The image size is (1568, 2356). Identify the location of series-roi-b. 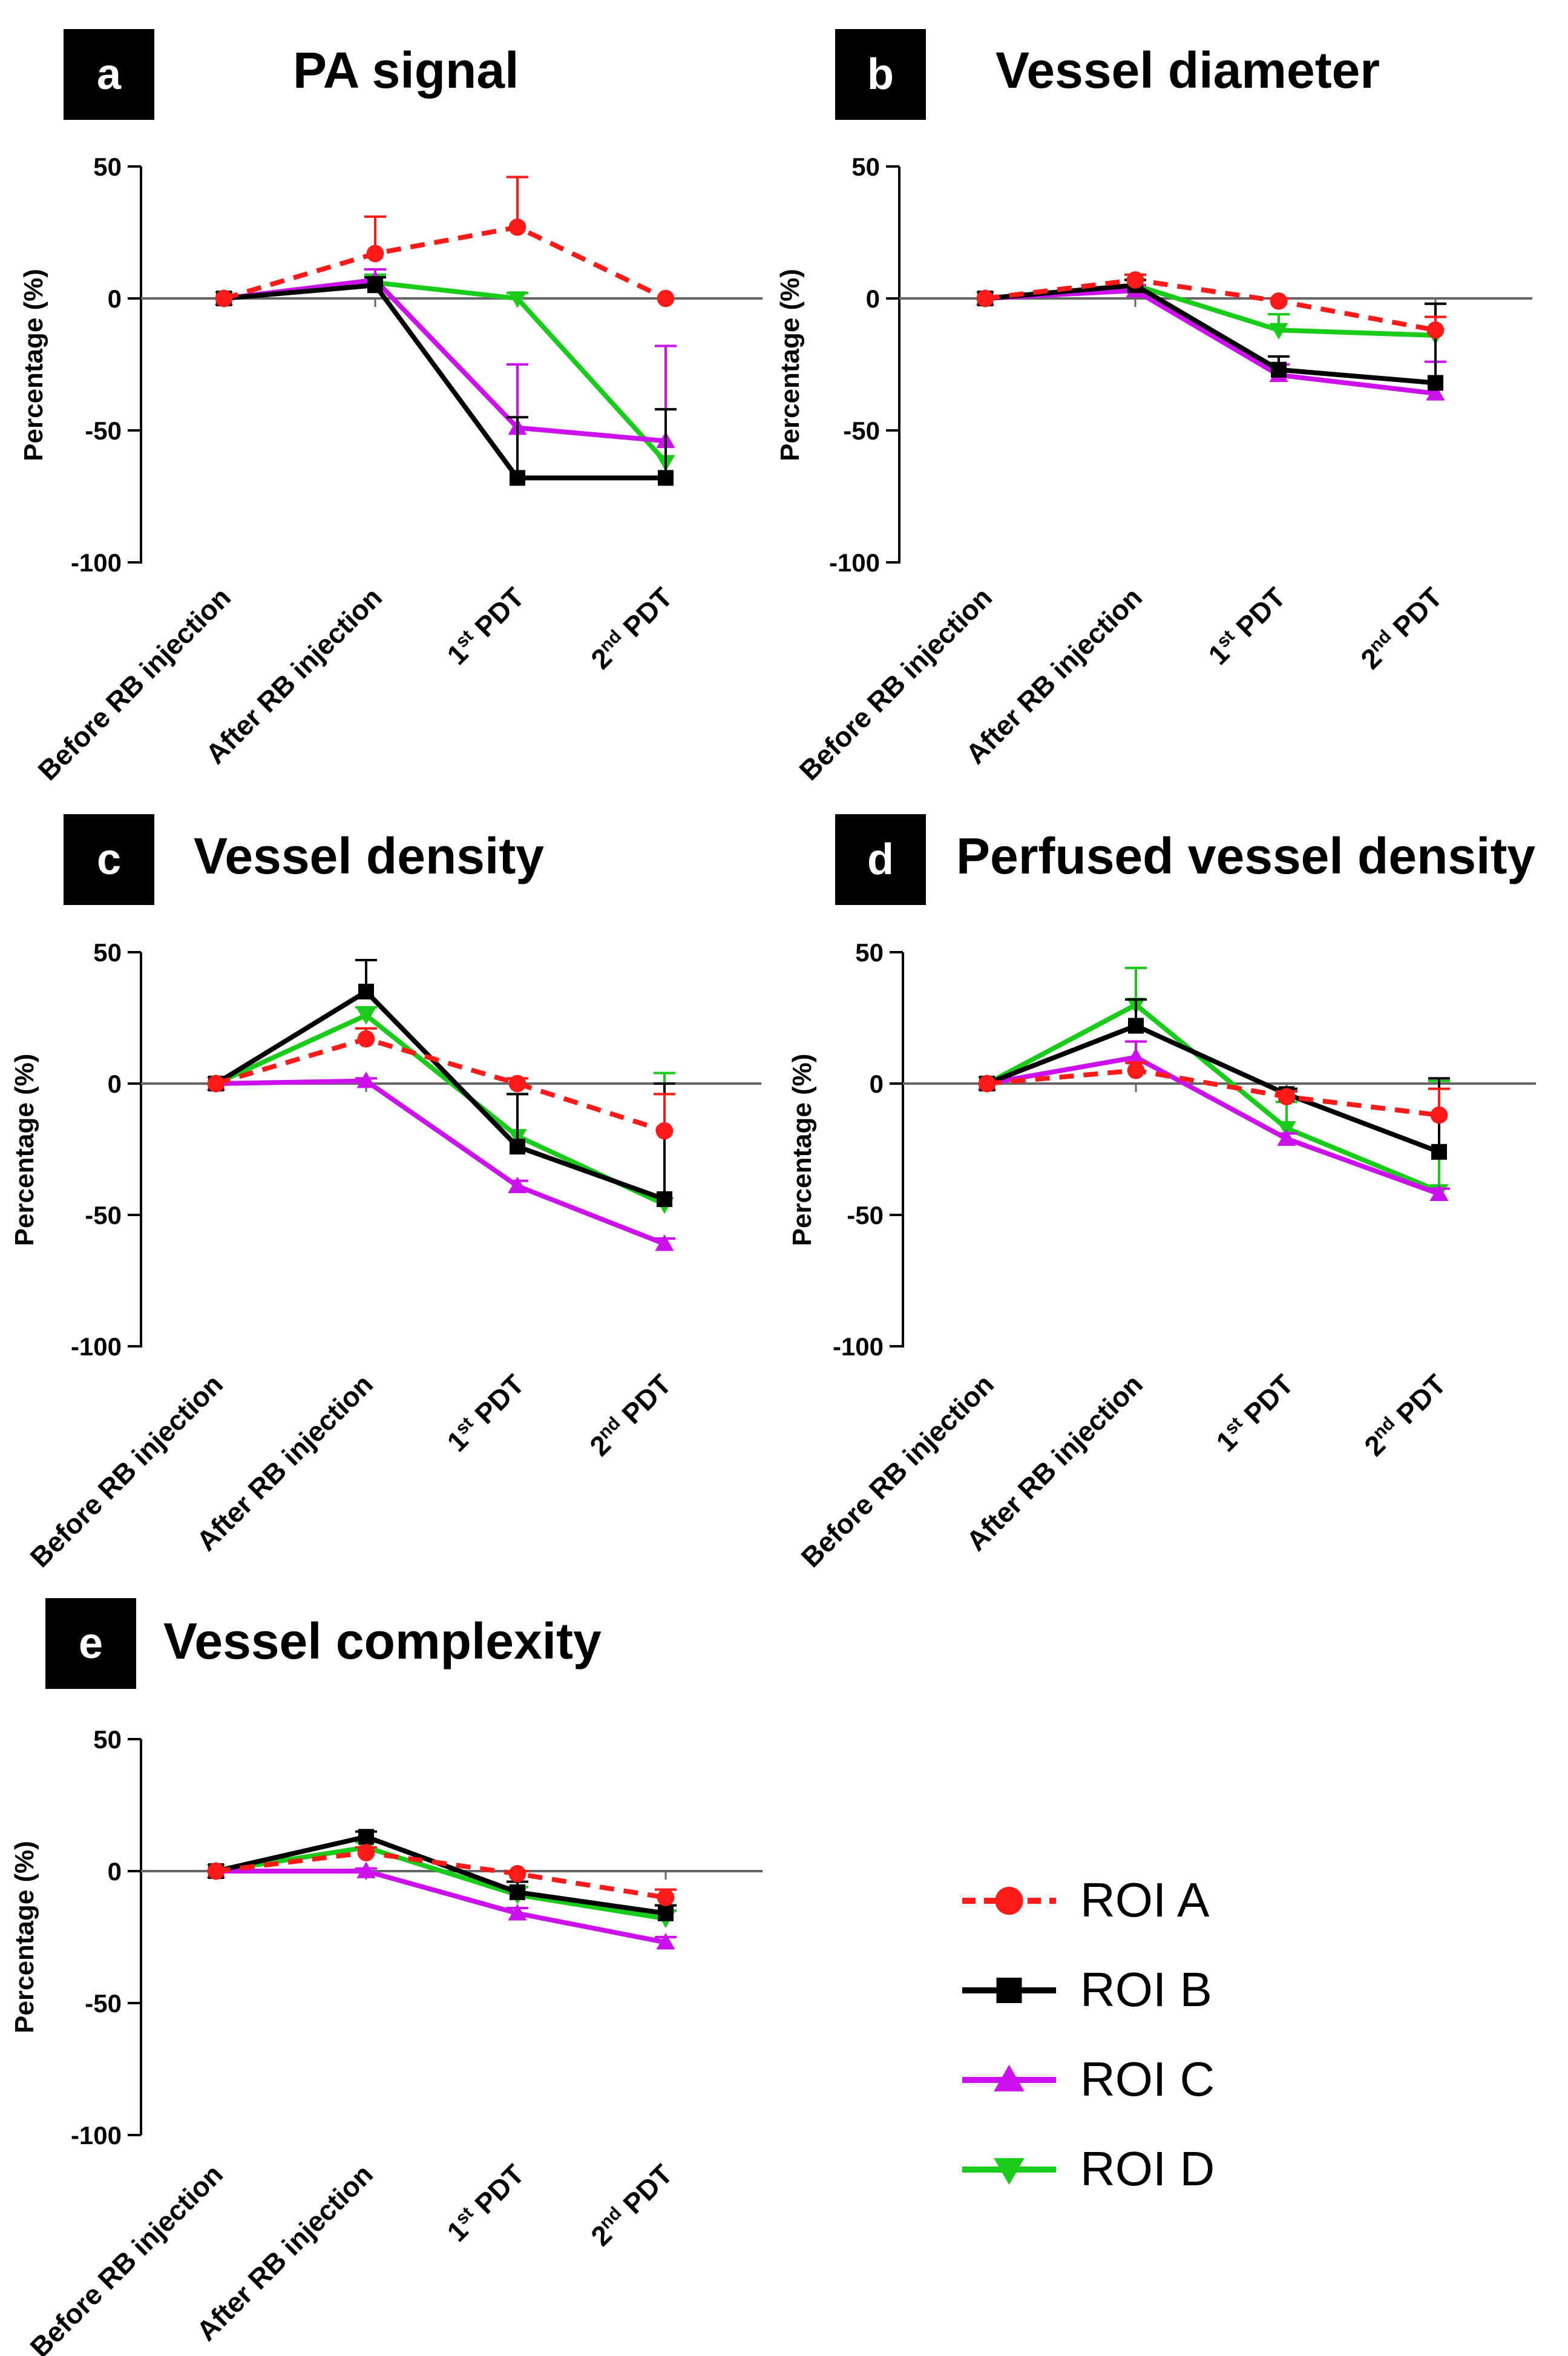
(446, 381).